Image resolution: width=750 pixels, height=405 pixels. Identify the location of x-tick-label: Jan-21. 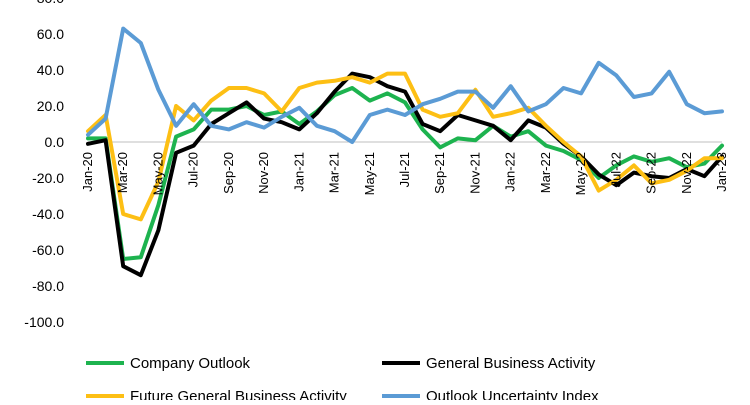
(298, 172).